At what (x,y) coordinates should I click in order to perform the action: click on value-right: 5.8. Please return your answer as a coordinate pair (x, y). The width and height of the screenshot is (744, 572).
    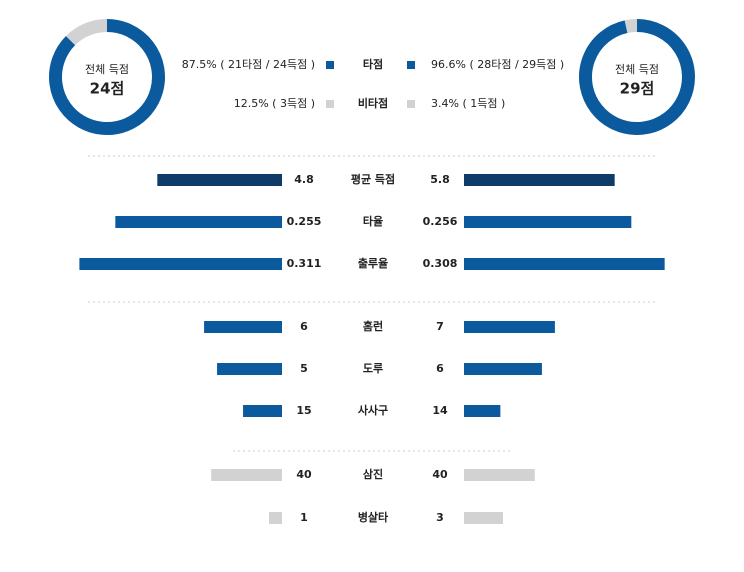
    Looking at the image, I should click on (440, 179).